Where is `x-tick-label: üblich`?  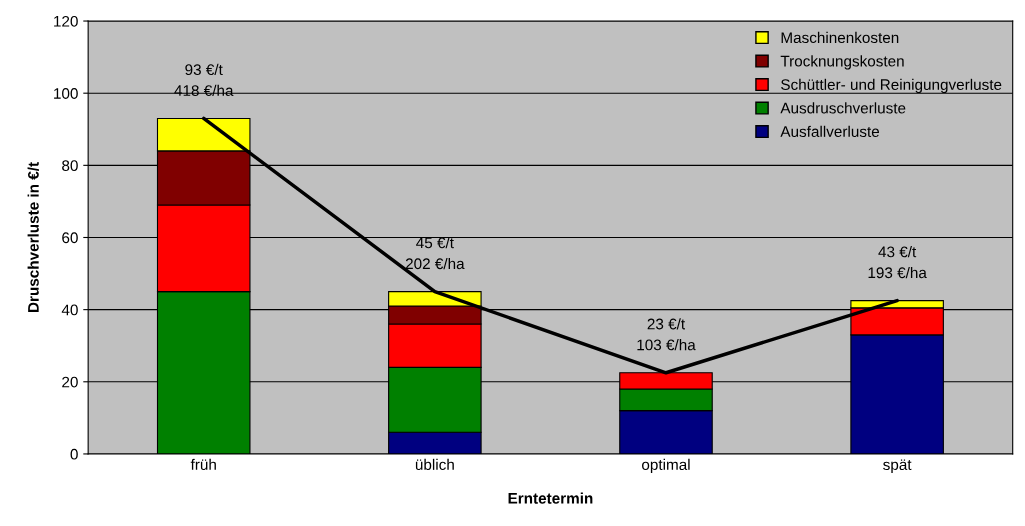 x-tick-label: üblich is located at coordinates (434, 464).